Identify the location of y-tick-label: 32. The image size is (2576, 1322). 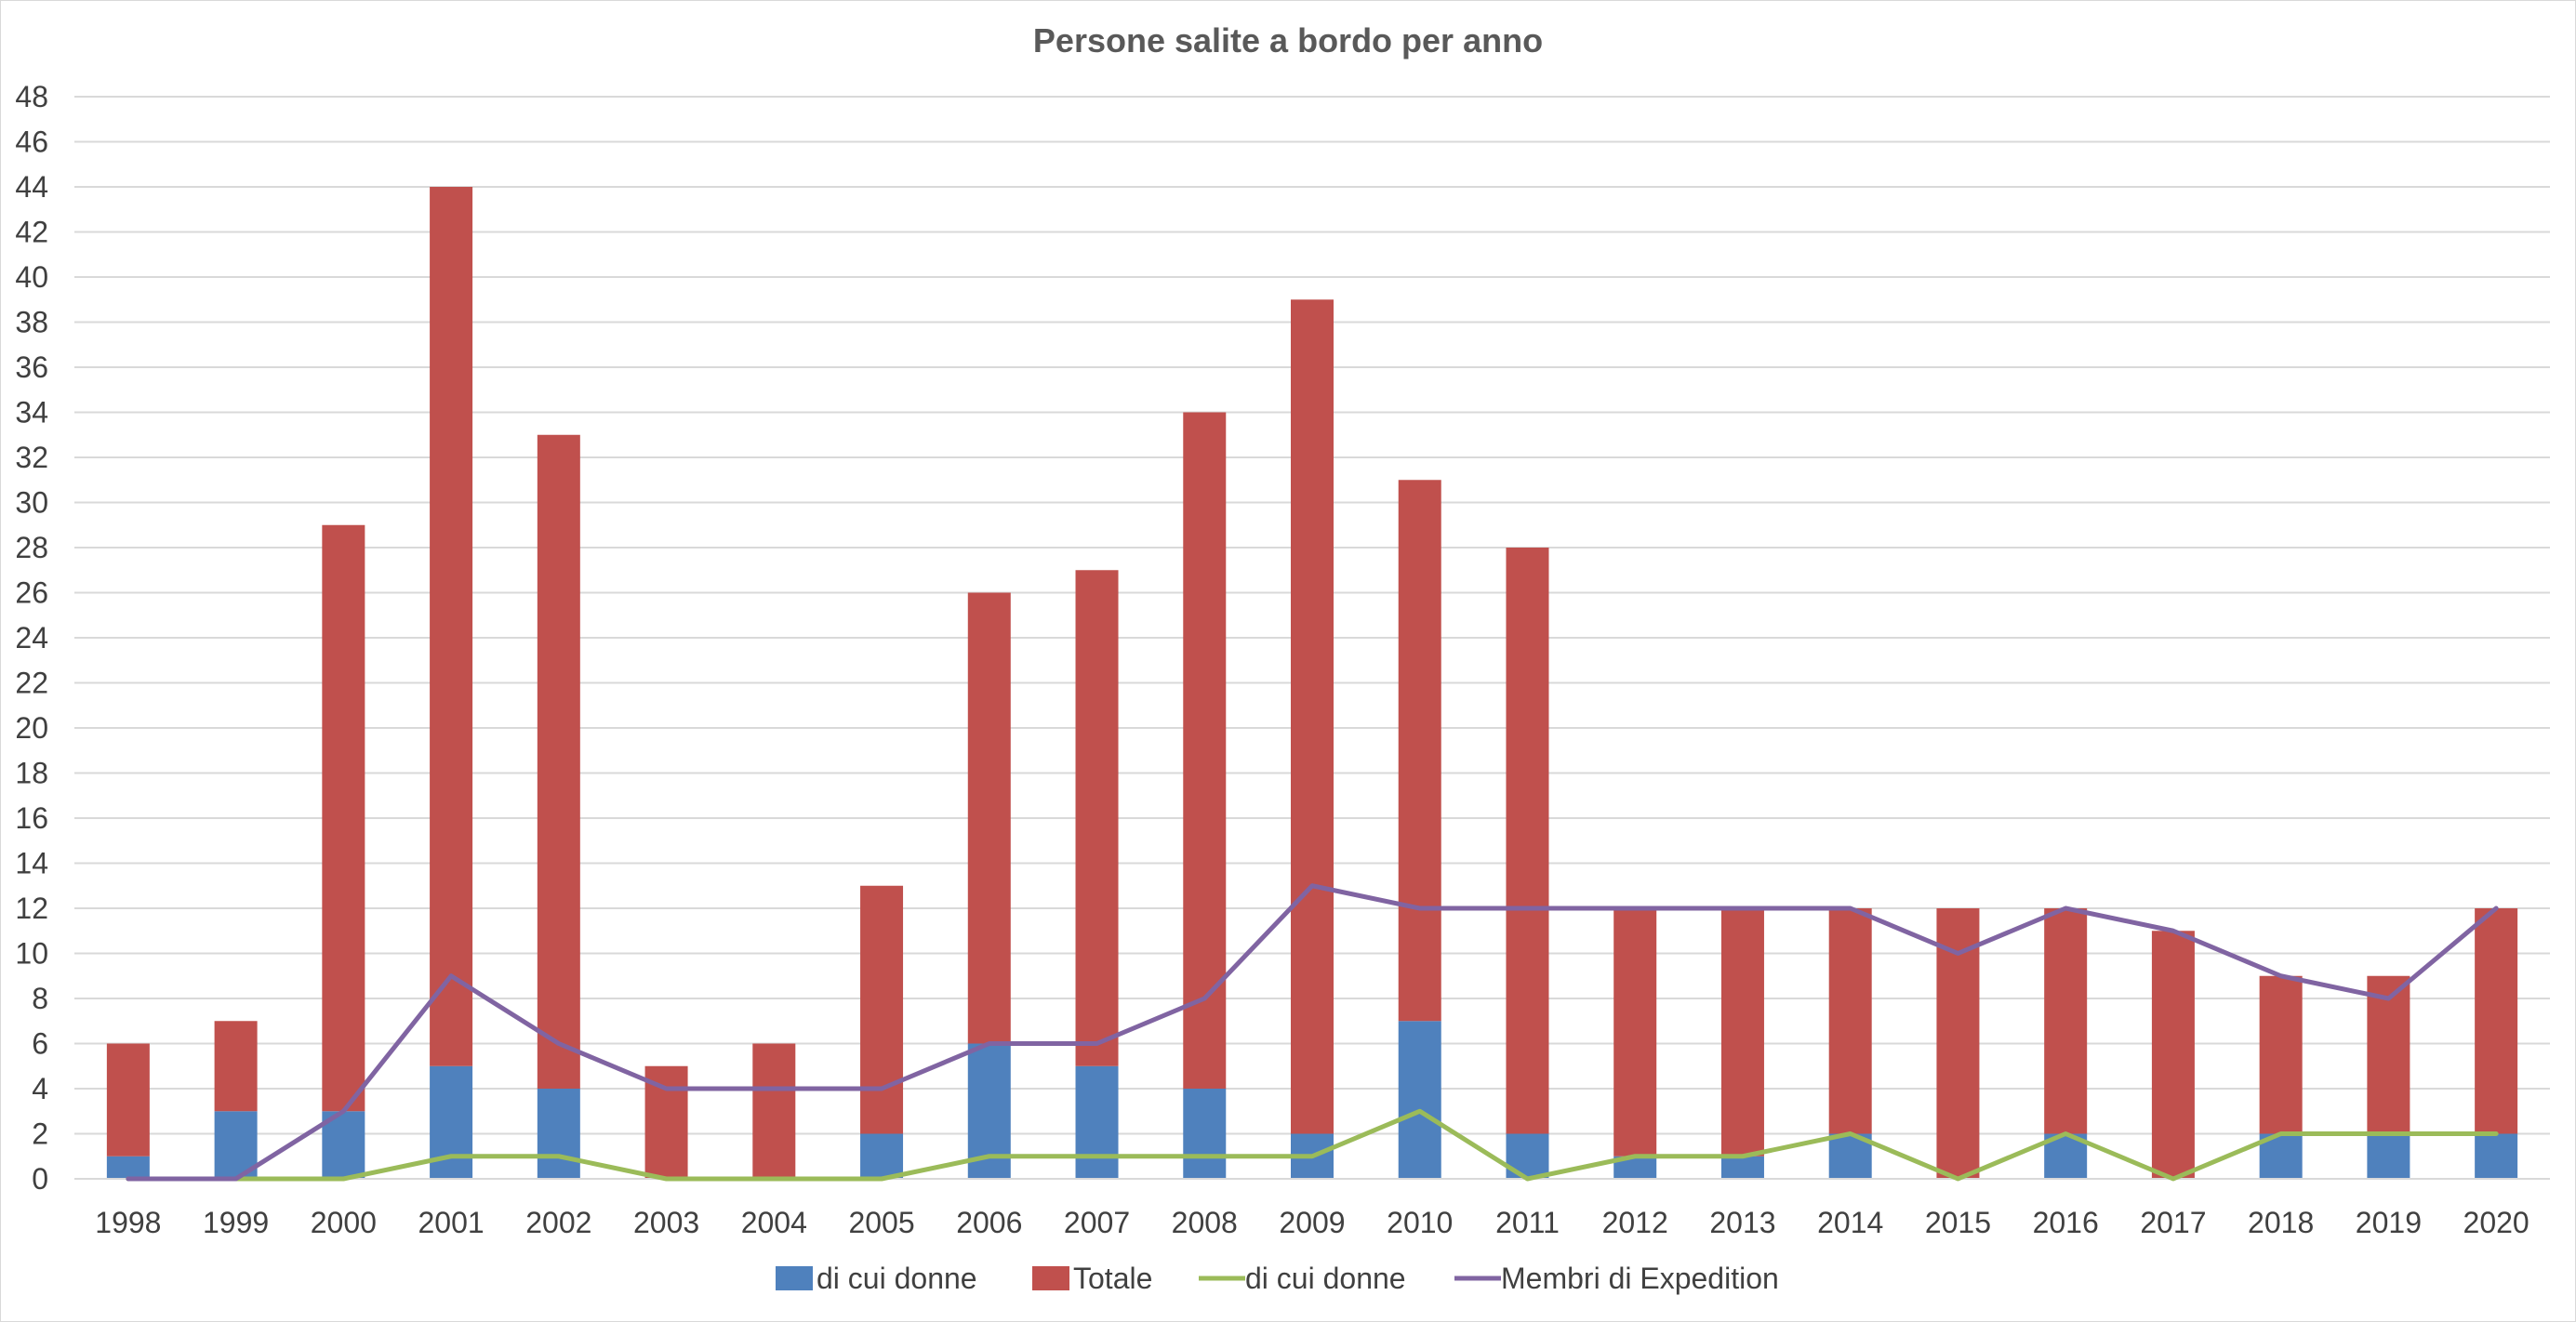
(31, 458).